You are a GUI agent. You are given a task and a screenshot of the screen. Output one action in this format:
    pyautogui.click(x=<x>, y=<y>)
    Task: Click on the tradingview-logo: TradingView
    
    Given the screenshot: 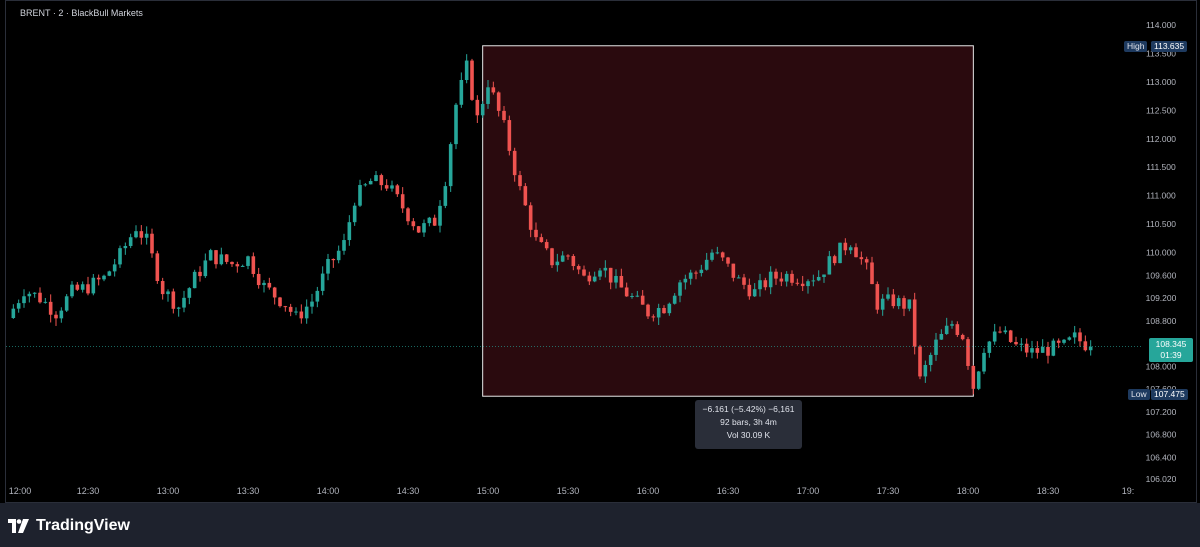 What is the action you would take?
    pyautogui.click(x=69, y=526)
    